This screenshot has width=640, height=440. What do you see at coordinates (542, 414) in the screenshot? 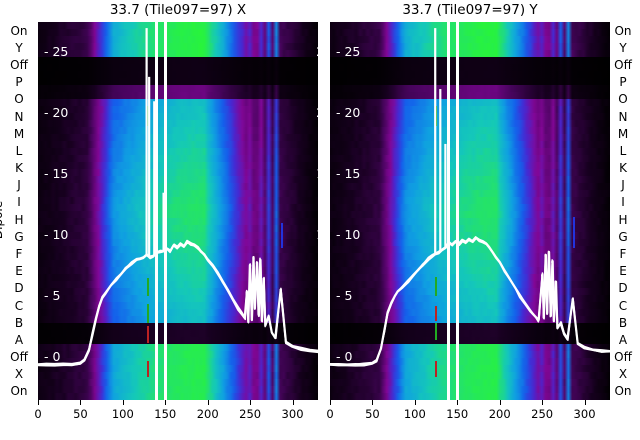
I see `x-tick-label: 250` at bounding box center [542, 414].